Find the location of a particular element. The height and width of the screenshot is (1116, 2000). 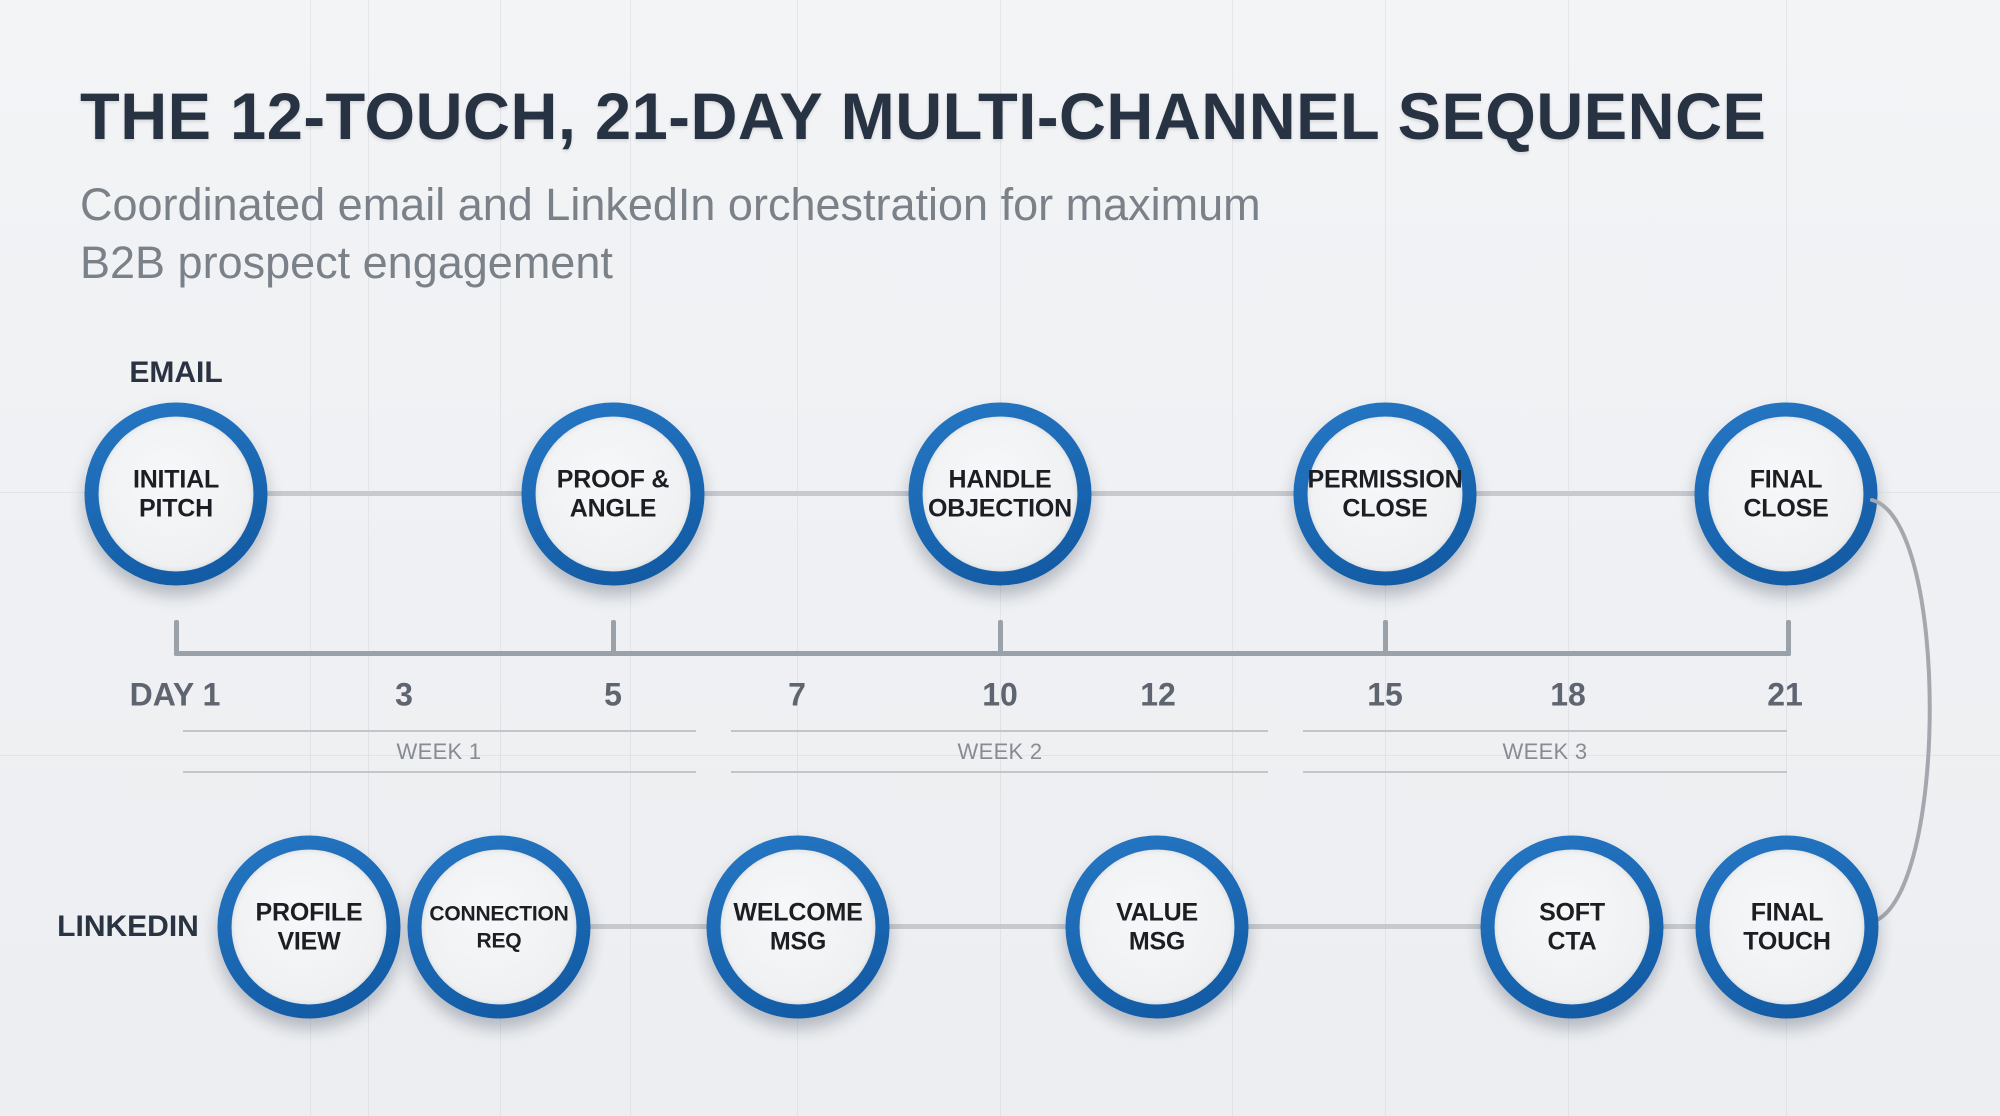

touch-label: INITIAL PITCH is located at coordinates (176, 493).